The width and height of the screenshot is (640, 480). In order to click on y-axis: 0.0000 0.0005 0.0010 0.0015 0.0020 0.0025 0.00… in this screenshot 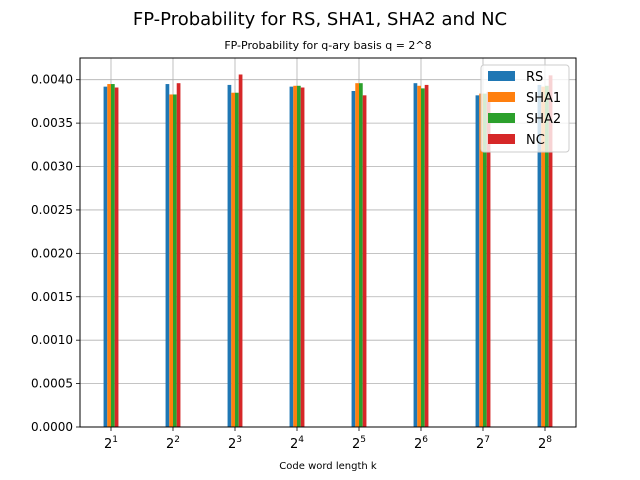, I will do `click(55, 253)`.